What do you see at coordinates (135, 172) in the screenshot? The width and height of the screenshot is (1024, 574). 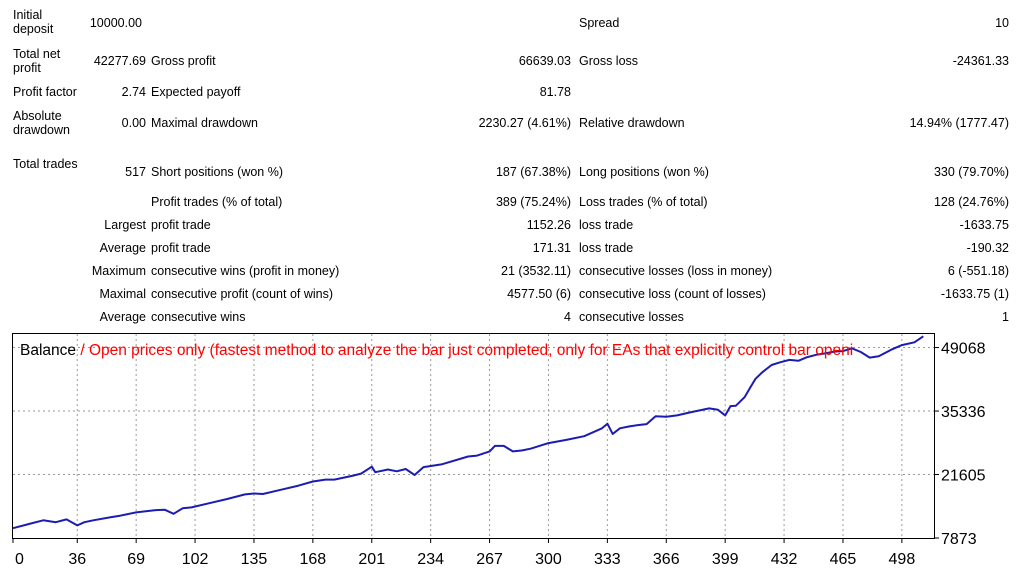 I see `total-trades-value: 517` at bounding box center [135, 172].